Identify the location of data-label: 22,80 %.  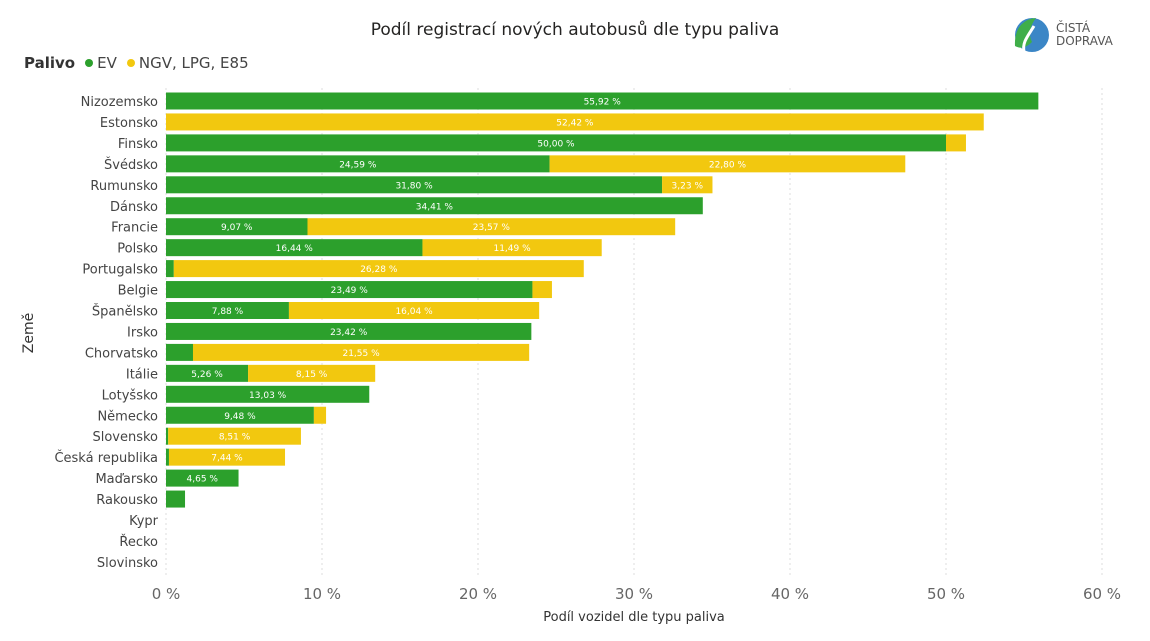
(728, 165).